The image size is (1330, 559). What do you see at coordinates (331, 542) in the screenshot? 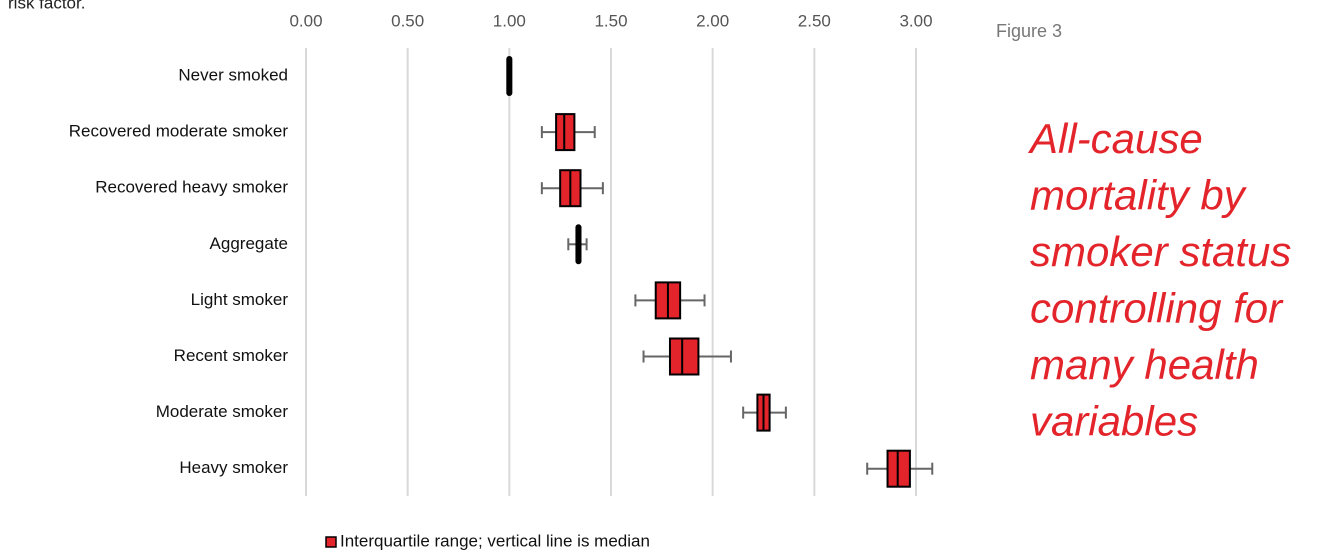
I see `legend-swatch` at bounding box center [331, 542].